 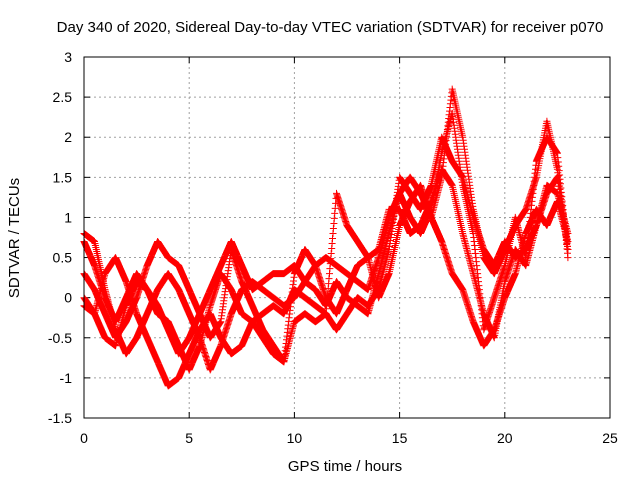 What do you see at coordinates (63, 258) in the screenshot?
I see `y-tick-label: 0.5` at bounding box center [63, 258].